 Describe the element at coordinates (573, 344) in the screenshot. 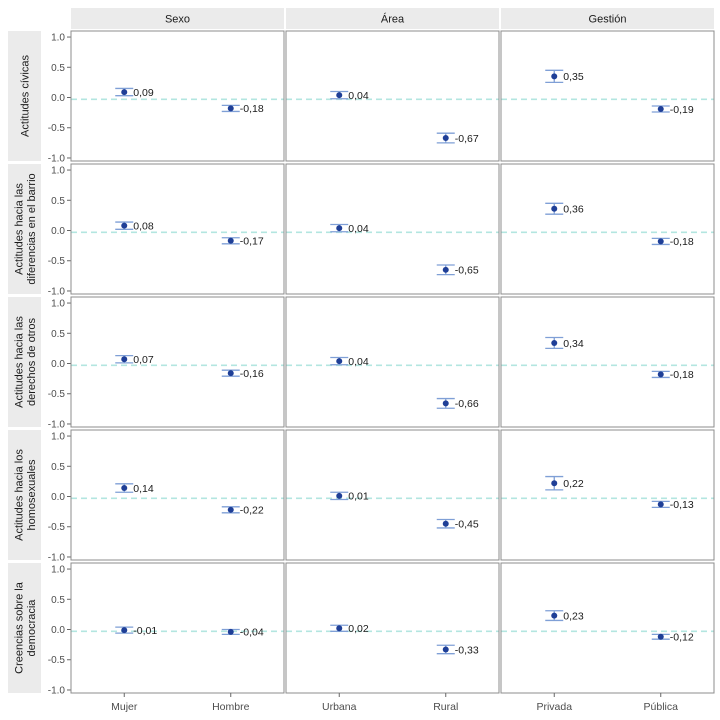

I see `data-label: 0,34` at that location.